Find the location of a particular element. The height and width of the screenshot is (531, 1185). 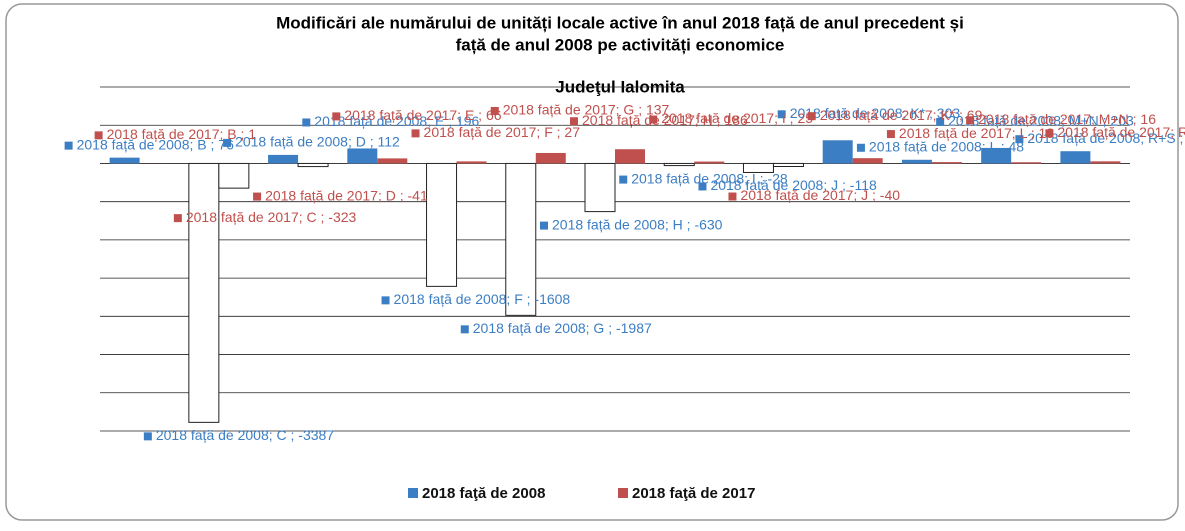

data-label: 2018 față de 2008; C ; -3387 is located at coordinates (245, 435).